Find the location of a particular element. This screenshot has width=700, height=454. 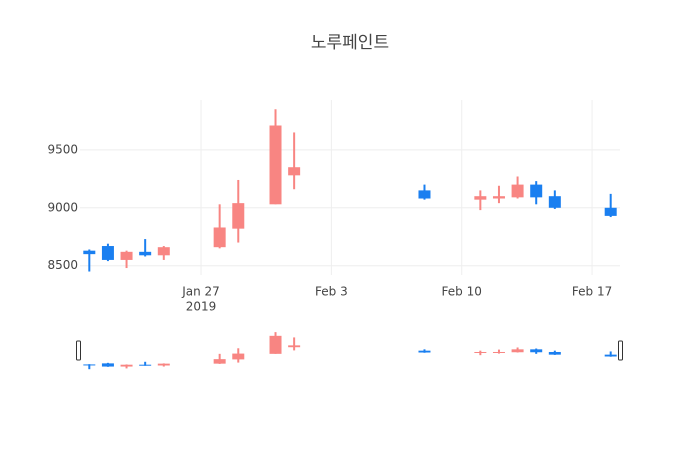

y-tick-label: 9500 is located at coordinates (62, 149).